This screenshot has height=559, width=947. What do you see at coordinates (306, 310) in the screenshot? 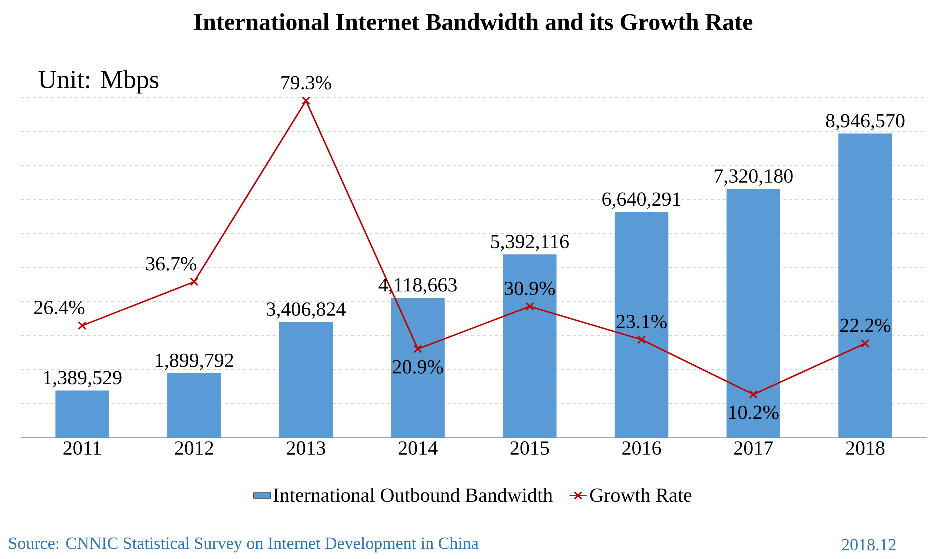
I see `data-label: 3,406,824` at bounding box center [306, 310].